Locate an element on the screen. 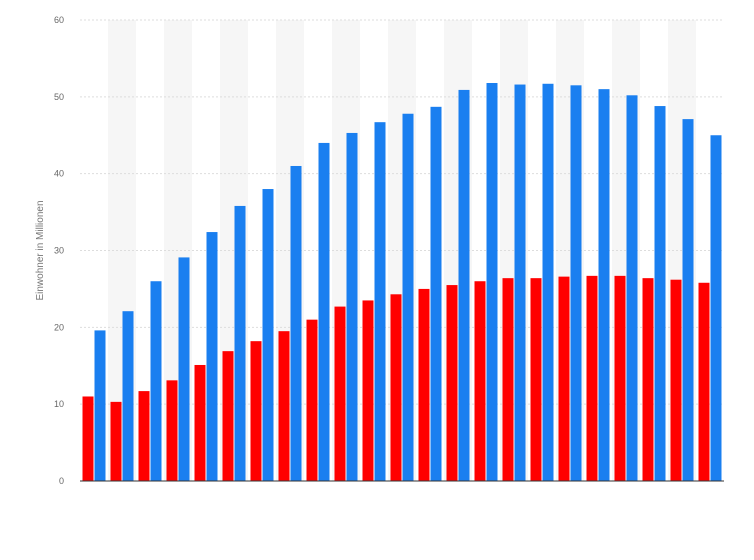 Image resolution: width=754 pixels, height=560 pixels. y-tick-label: 40 is located at coordinates (59, 174).